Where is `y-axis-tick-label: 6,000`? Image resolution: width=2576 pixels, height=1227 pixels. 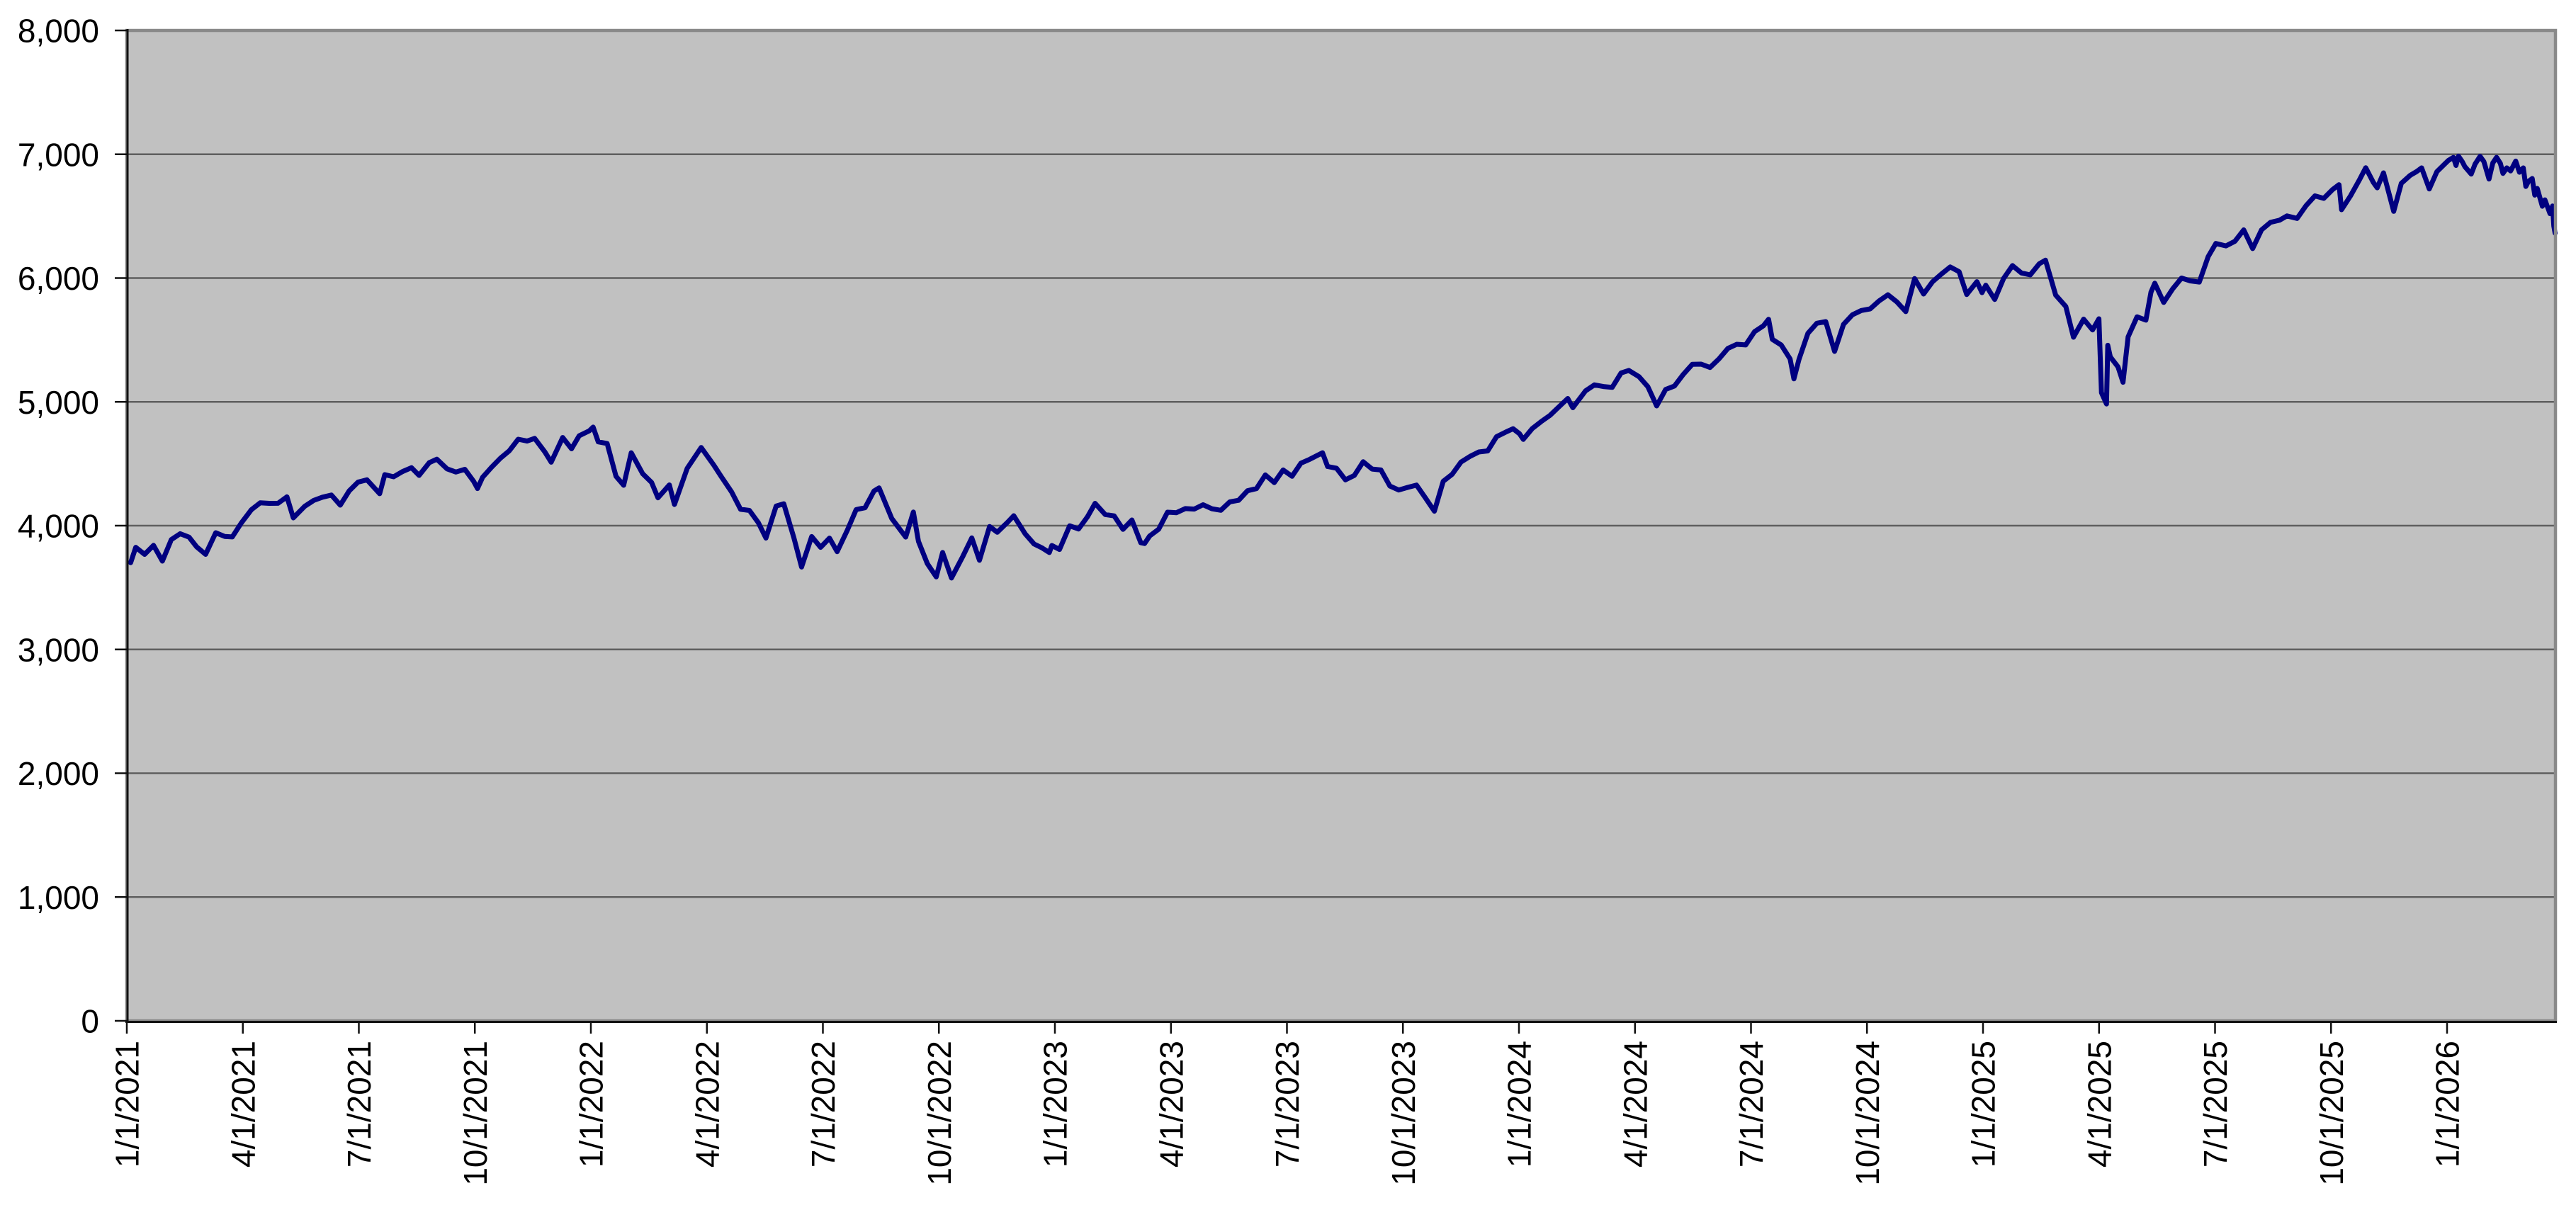
y-axis-tick-label: 6,000 is located at coordinates (58, 279).